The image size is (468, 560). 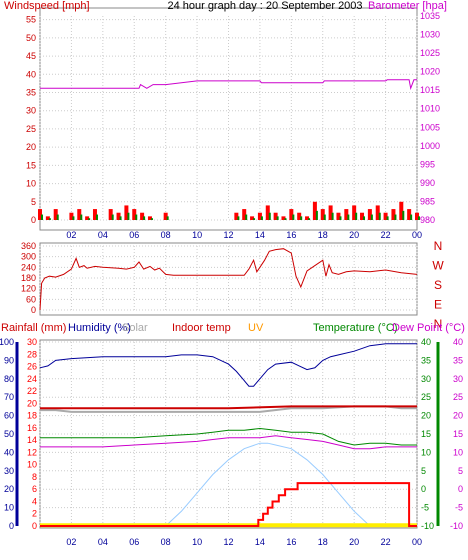 What do you see at coordinates (228, 484) in the screenshot?
I see `solar-radiation-line` at bounding box center [228, 484].